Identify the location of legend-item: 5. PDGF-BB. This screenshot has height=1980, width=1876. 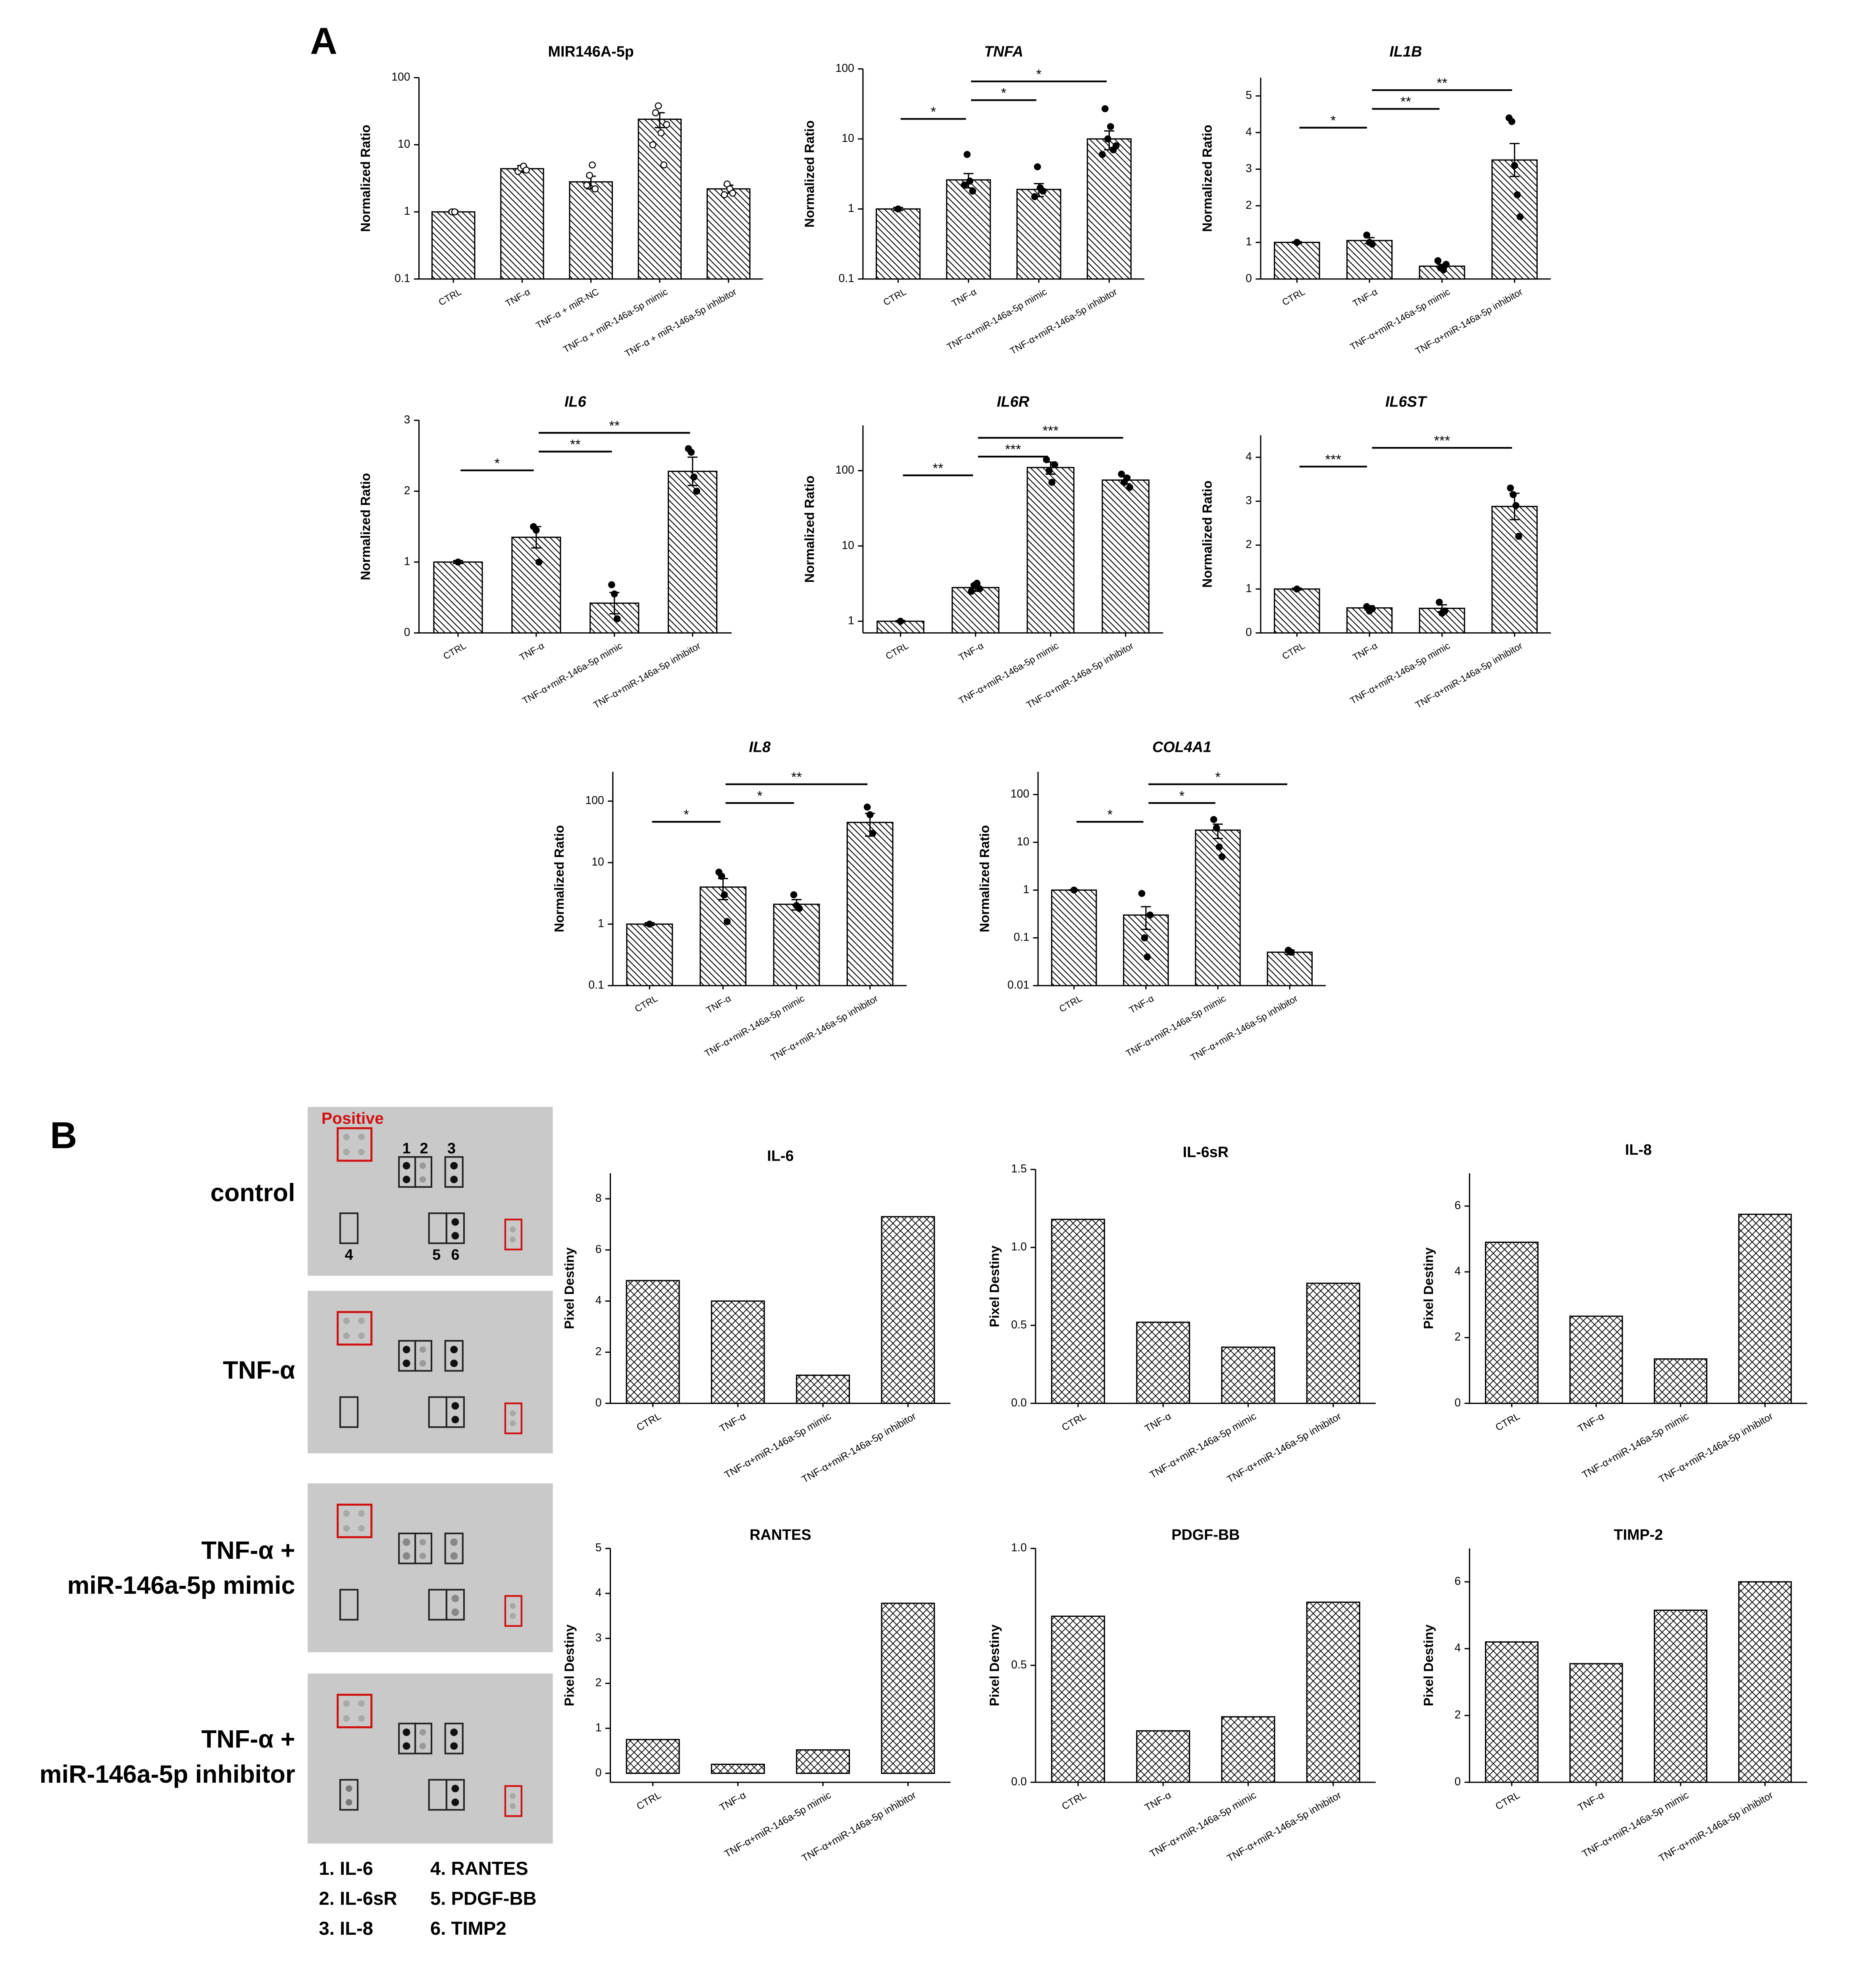
(483, 1899).